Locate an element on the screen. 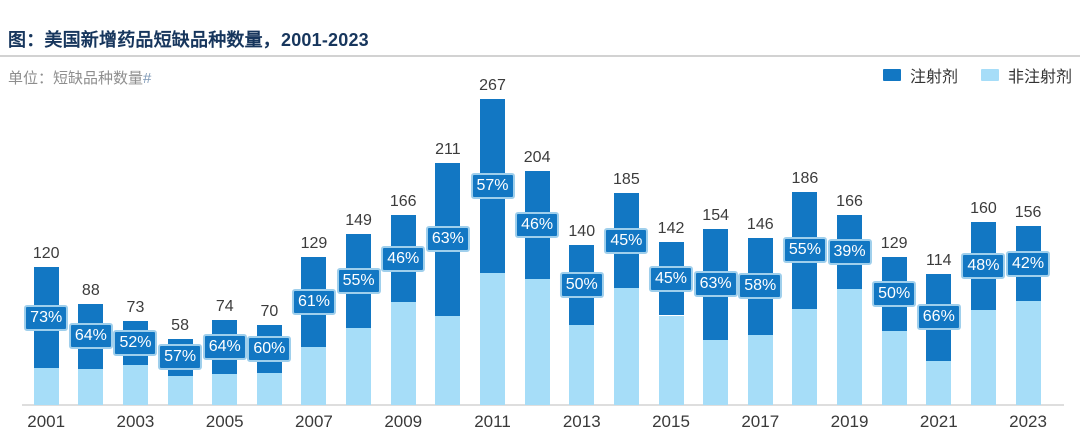 The image size is (1080, 448). legend-swatch-injectable is located at coordinates (891, 75).